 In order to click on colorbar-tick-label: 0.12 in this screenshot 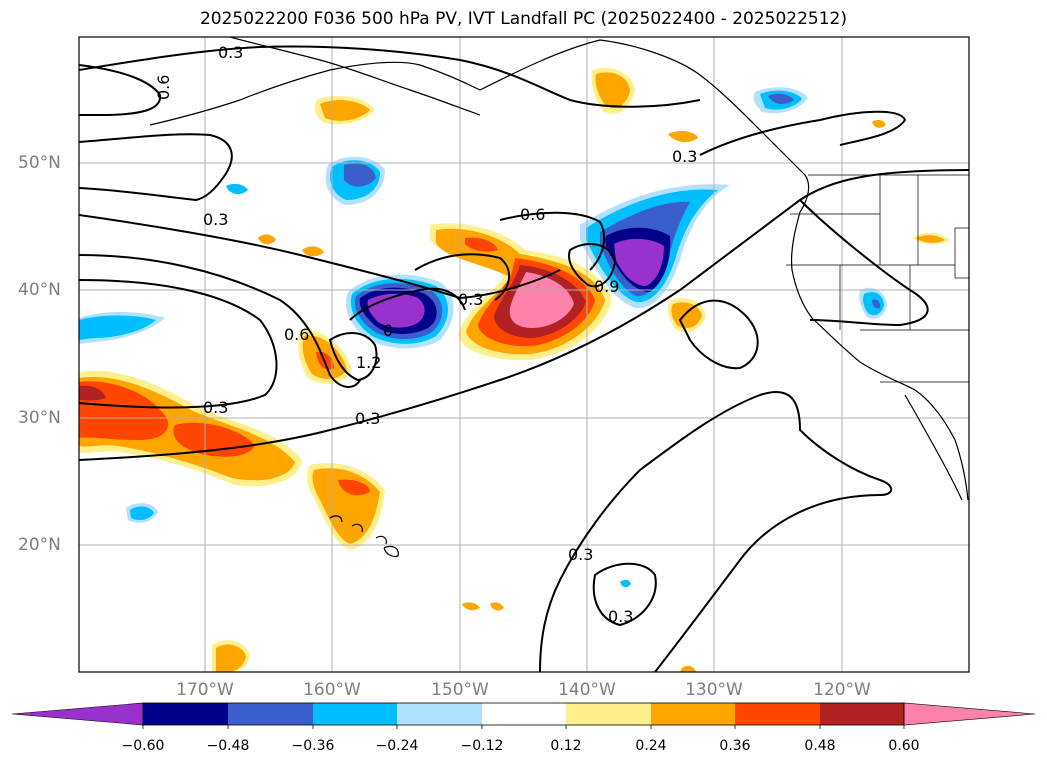, I will do `click(566, 746)`.